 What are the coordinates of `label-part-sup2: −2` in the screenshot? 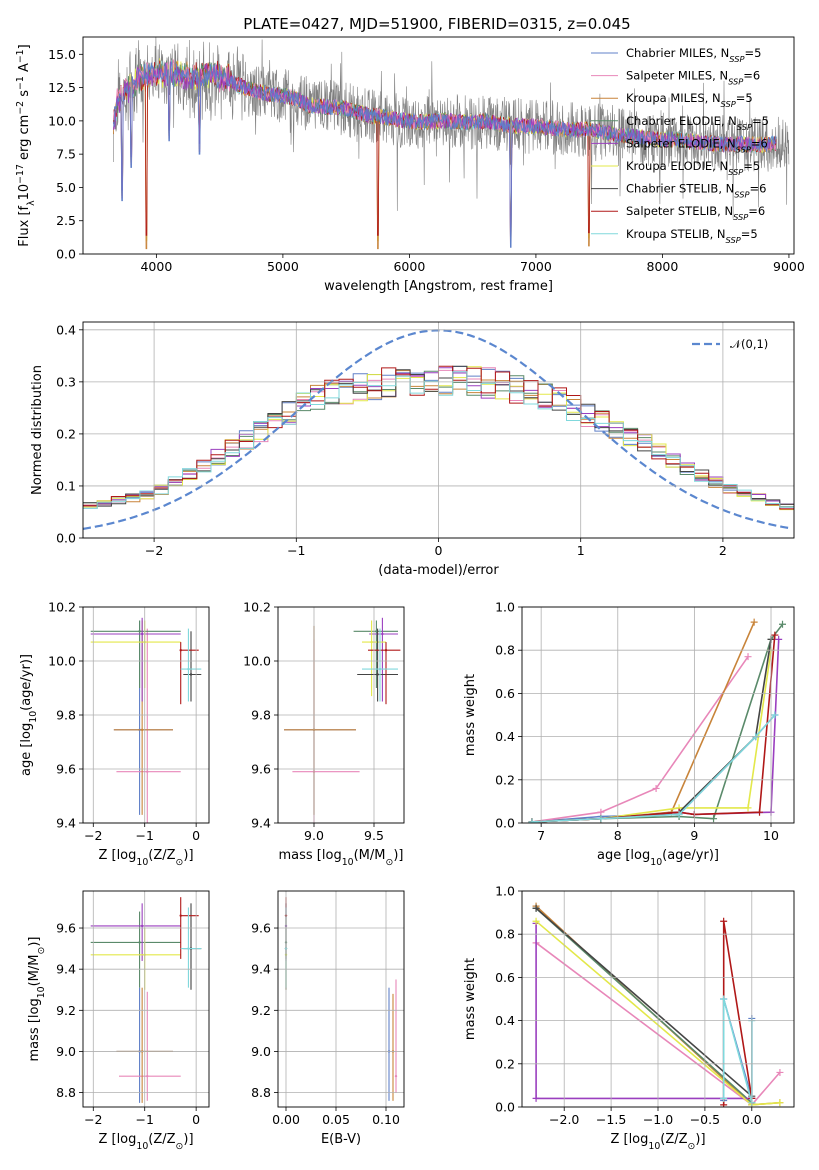 It's located at (20, 108).